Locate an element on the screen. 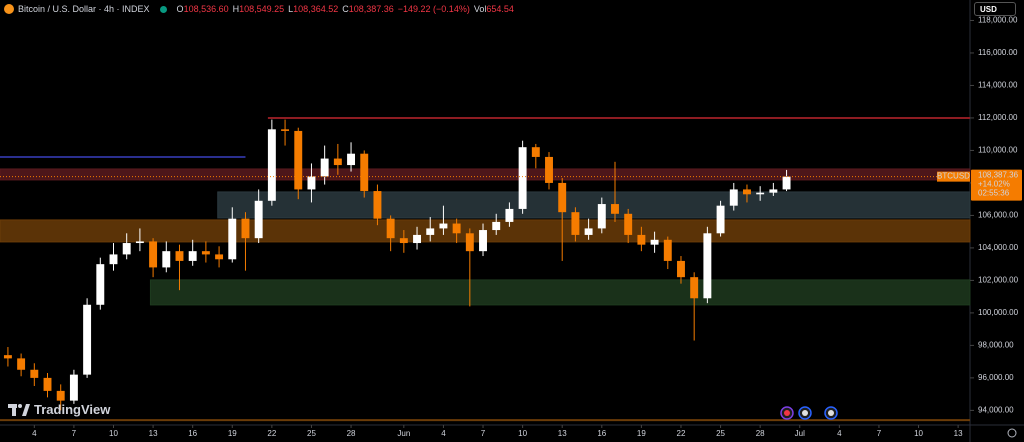 This screenshot has height=442, width=1024. currency-button: USD is located at coordinates (995, 9).